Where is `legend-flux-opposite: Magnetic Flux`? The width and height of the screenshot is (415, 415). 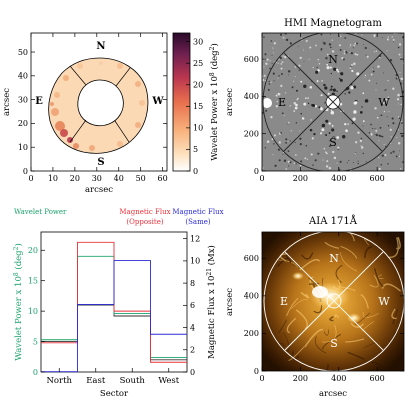 legend-flux-opposite: Magnetic Flux is located at coordinates (144, 212).